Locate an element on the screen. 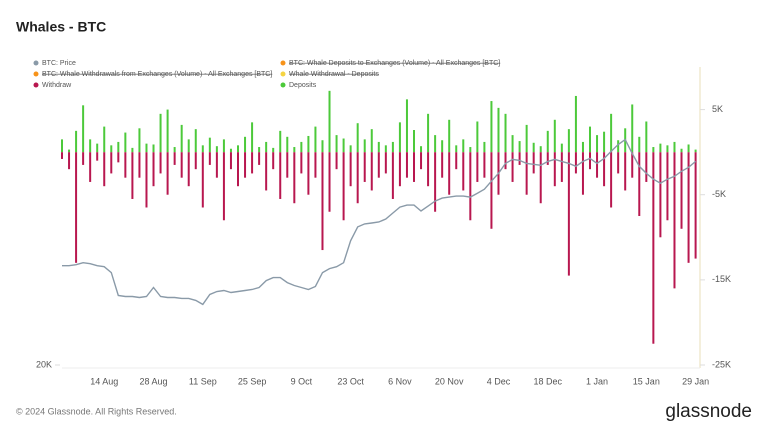 This screenshot has height=432, width=768. legend-label: BTC: Price is located at coordinates (59, 63).